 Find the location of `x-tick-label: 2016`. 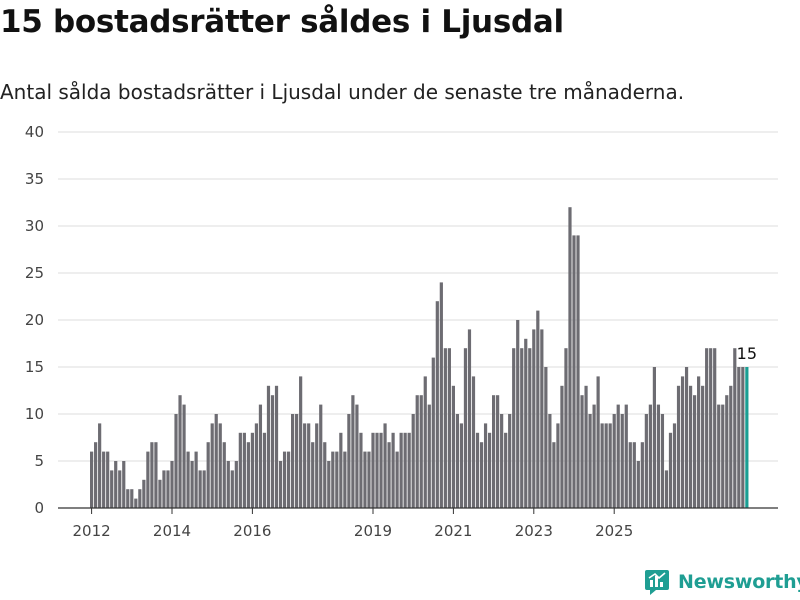

x-tick-label: 2016 is located at coordinates (252, 531).